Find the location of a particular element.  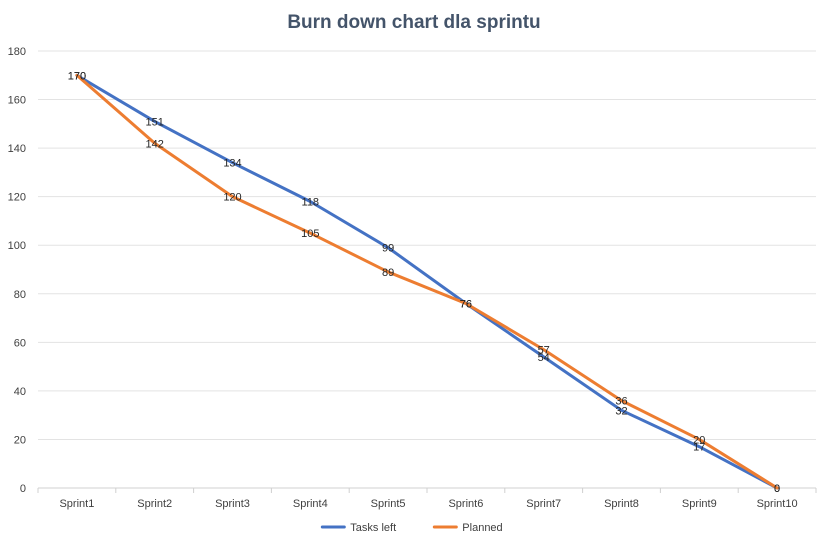

x-tick-label: Sprint6 is located at coordinates (465, 504).